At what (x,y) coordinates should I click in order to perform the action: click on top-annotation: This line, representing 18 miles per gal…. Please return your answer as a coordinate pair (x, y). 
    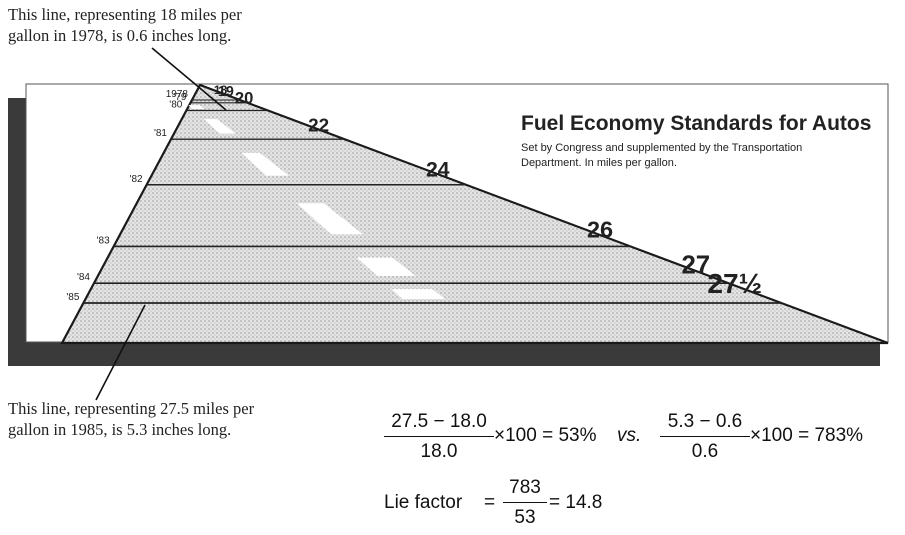
    Looking at the image, I should click on (153, 25).